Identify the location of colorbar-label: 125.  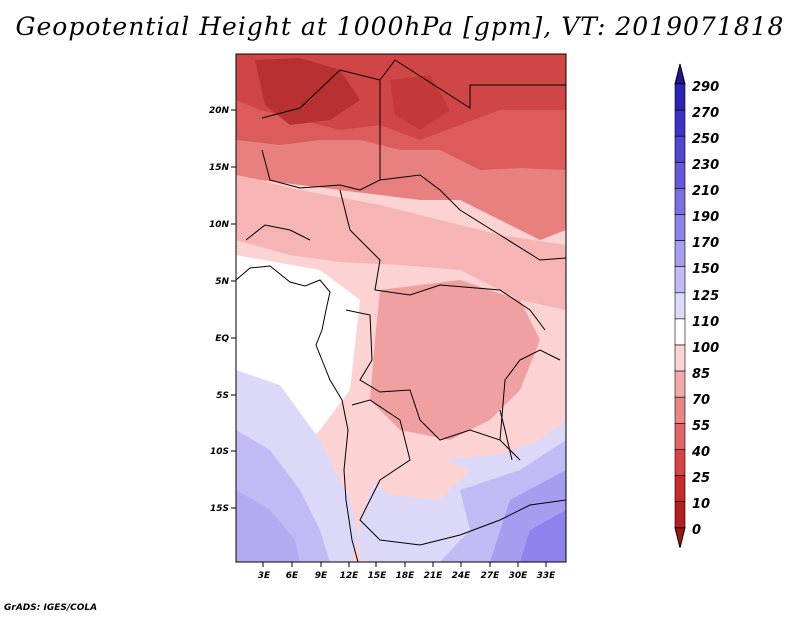
(705, 296).